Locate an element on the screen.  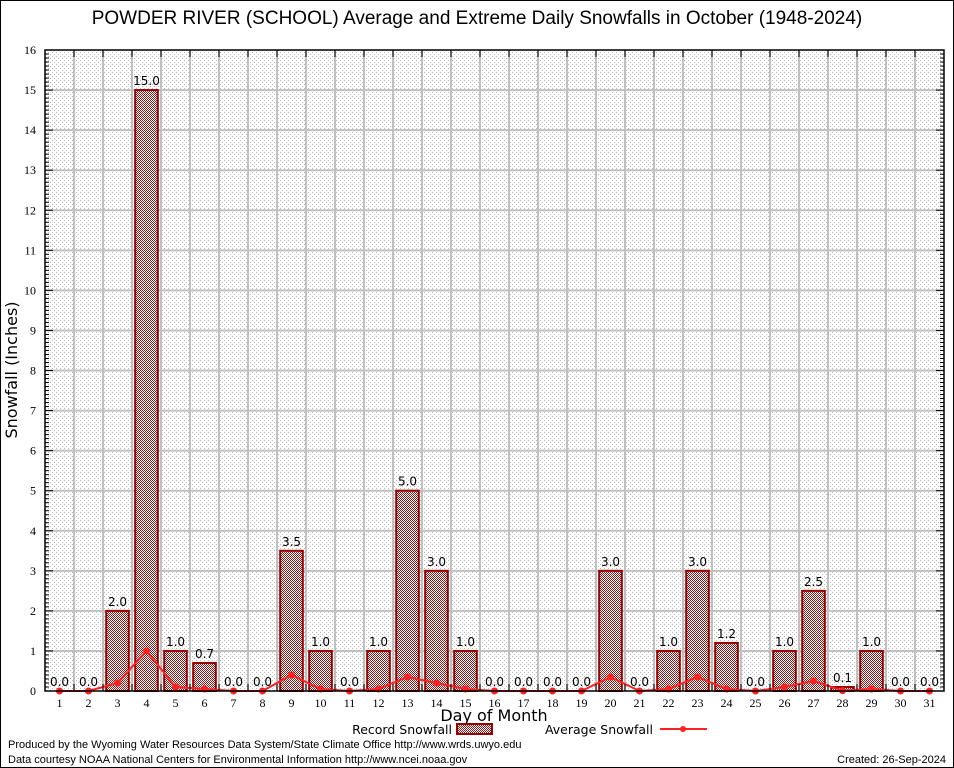
x-tick-label: 4 is located at coordinates (147, 703).